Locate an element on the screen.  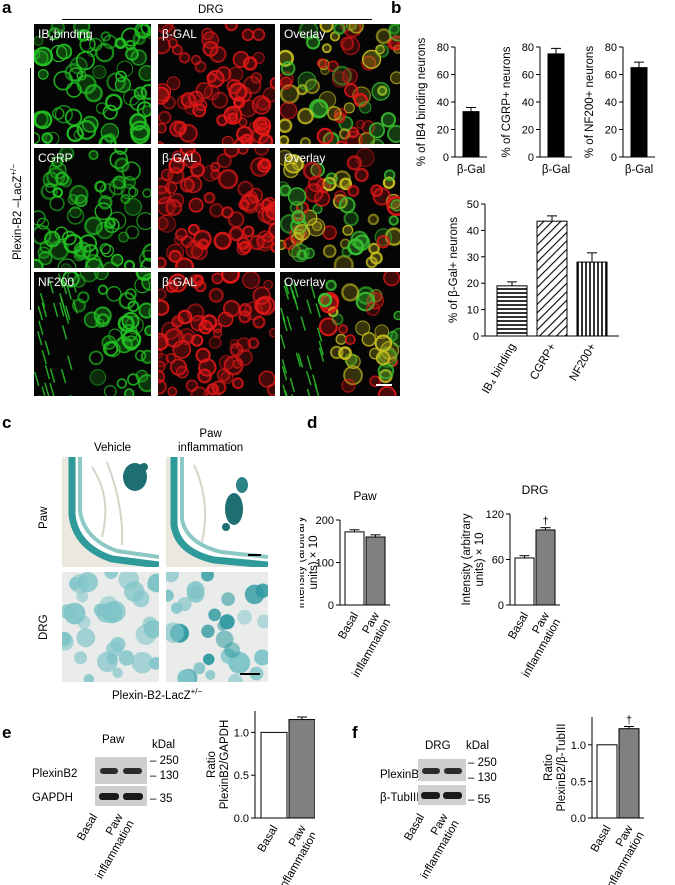
x-category-label: Basal is located at coordinates (518, 626).